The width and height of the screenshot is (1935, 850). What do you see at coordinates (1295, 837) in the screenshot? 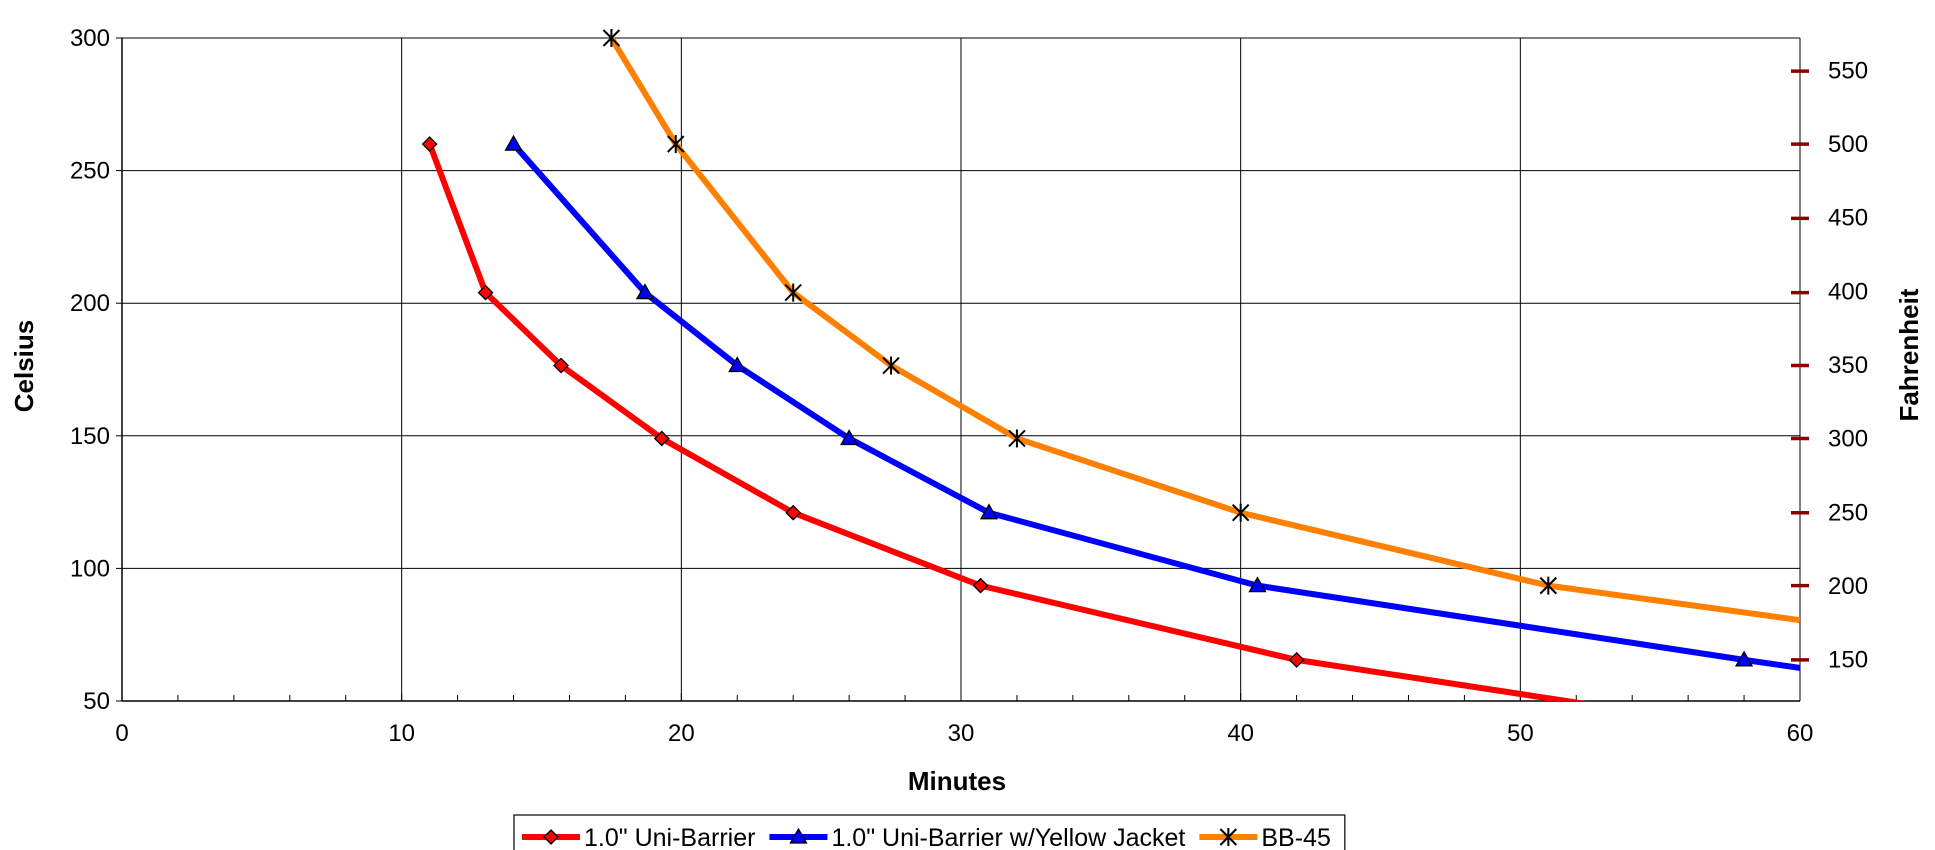
I see `legend-label: BB-45` at bounding box center [1295, 837].